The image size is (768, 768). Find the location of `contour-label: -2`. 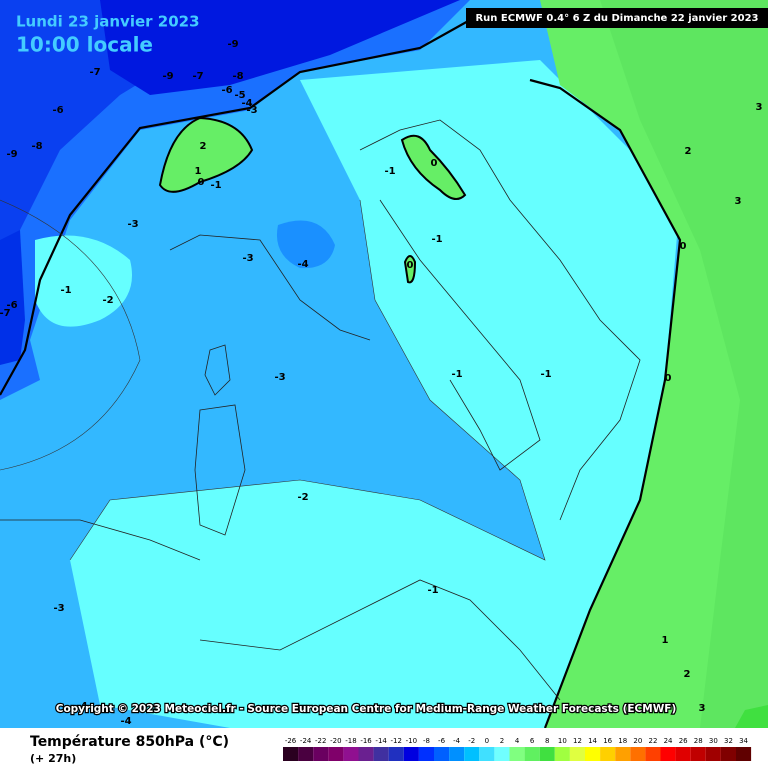

contour-label: -2 is located at coordinates (107, 300).